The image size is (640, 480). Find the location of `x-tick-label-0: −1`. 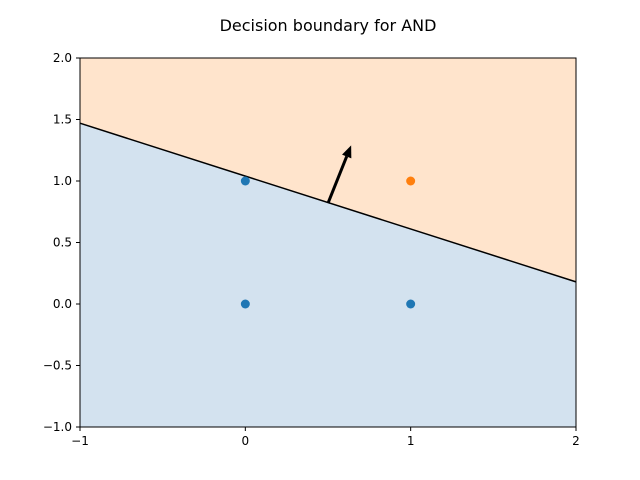

x-tick-label-0: −1 is located at coordinates (80, 441).